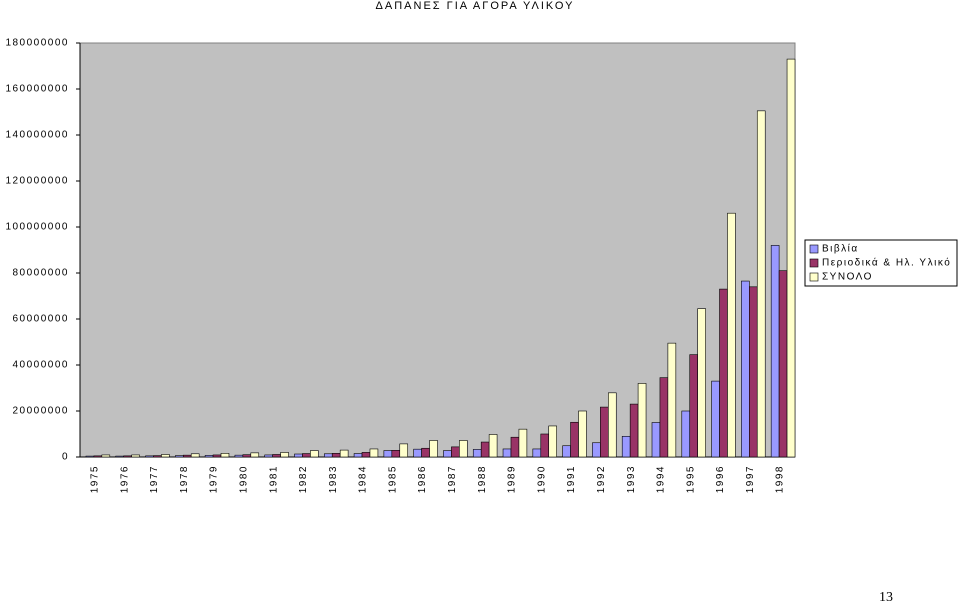  What do you see at coordinates (37, 227) in the screenshot?
I see `y-tick-label: 100000000` at bounding box center [37, 227].